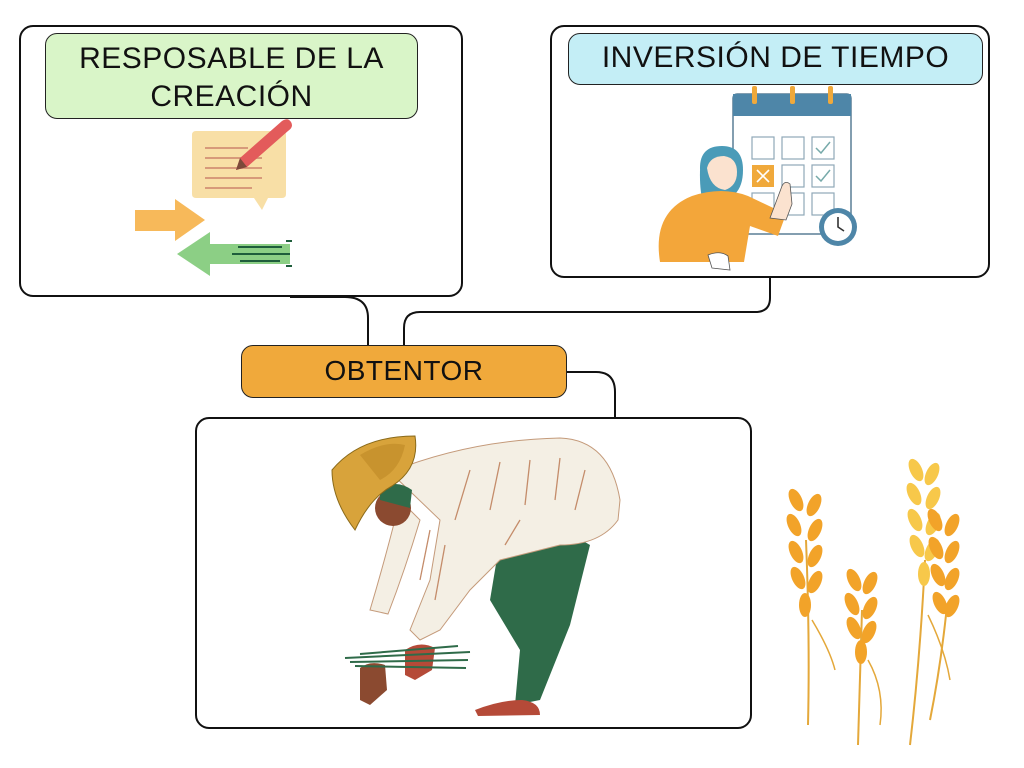 The width and height of the screenshot is (1024, 768). I want to click on pencil-icon, so click(264, 144).